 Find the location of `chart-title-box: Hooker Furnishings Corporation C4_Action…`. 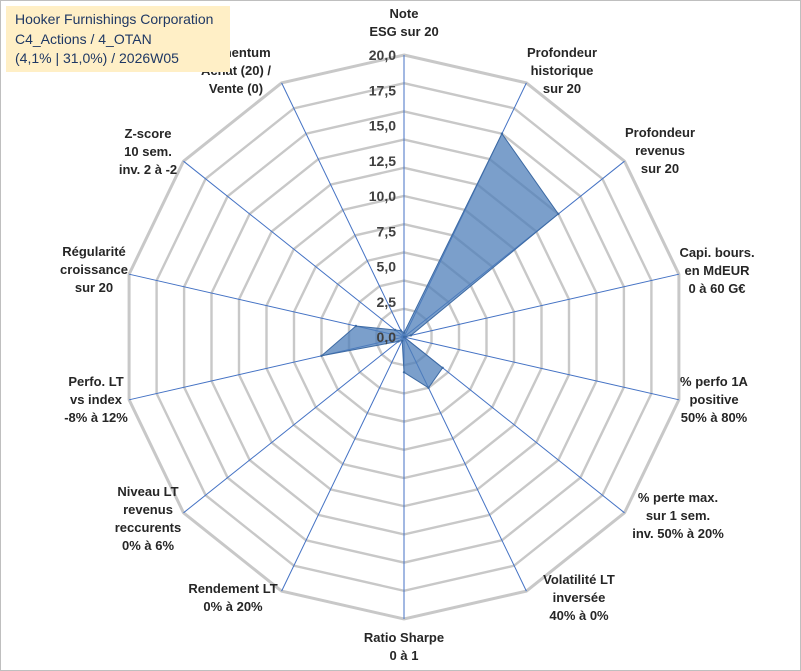

chart-title-box: Hooker Furnishings Corporation C4_Action… is located at coordinates (118, 39).